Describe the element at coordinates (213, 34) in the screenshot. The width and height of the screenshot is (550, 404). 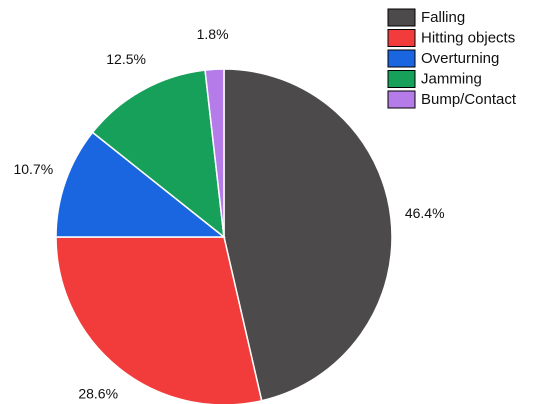
I see `slice-label: 1.8%` at that location.